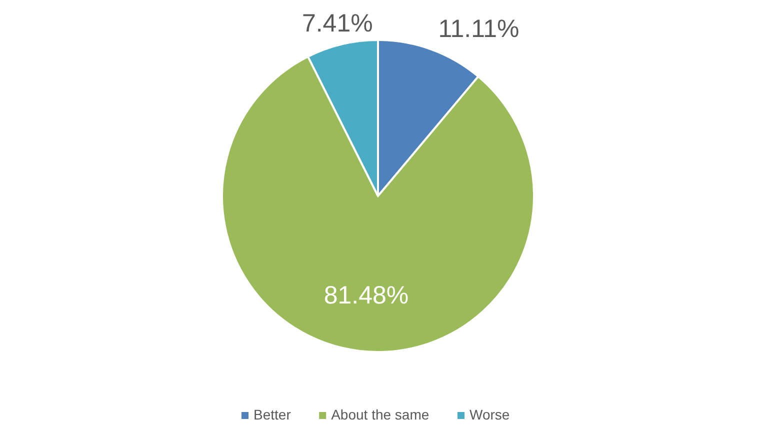  Describe the element at coordinates (337, 23) in the screenshot. I see `data-label: 7.41%` at that location.